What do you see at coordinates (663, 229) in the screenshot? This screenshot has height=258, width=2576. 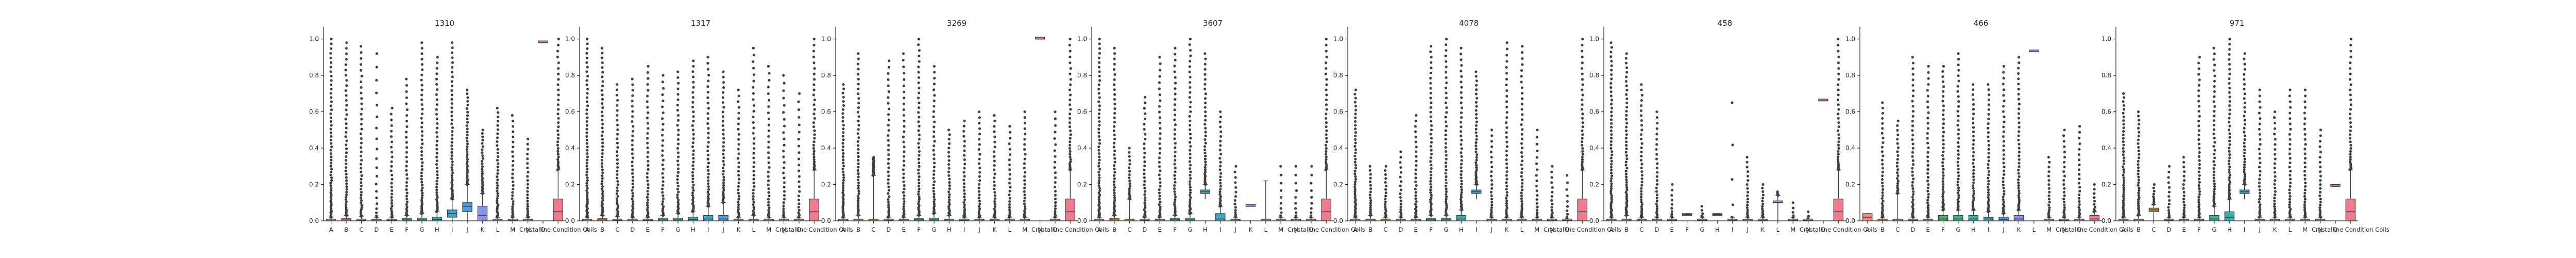 I see `category-label: F` at bounding box center [663, 229].